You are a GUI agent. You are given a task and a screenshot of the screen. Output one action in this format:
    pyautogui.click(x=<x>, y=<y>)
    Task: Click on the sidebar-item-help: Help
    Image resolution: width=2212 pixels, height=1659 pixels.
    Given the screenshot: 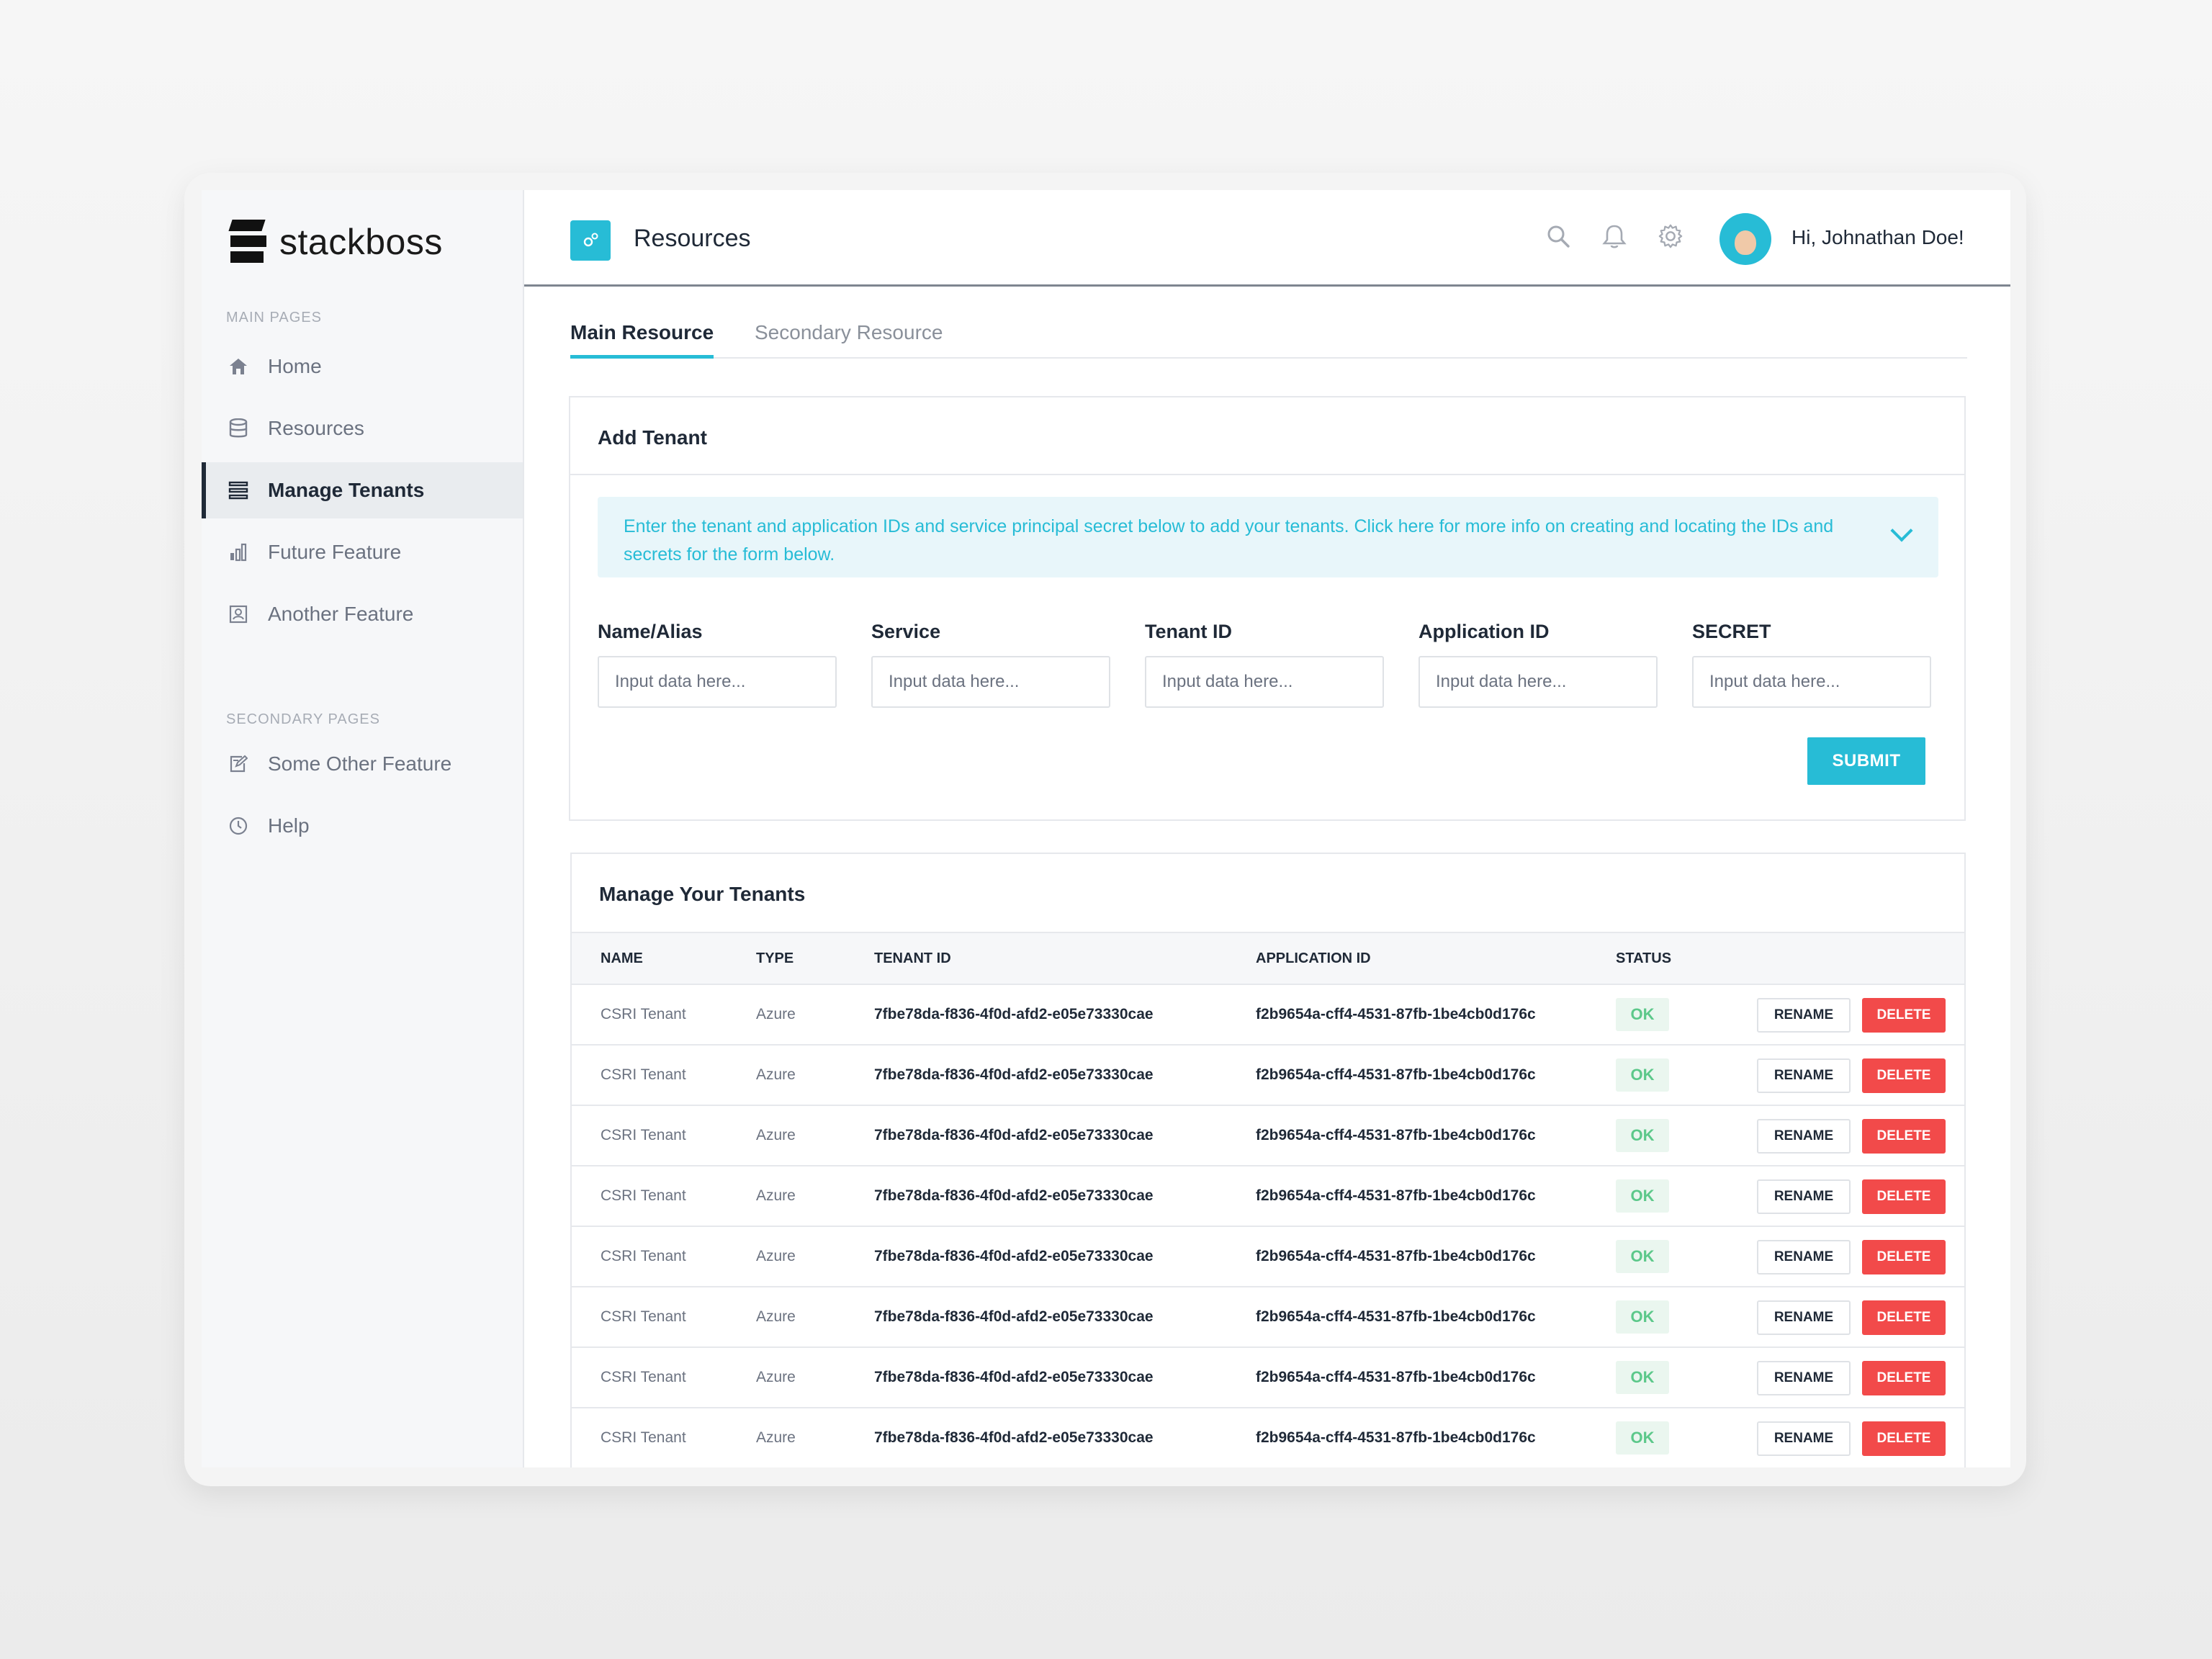 What is the action you would take?
    pyautogui.click(x=362, y=826)
    